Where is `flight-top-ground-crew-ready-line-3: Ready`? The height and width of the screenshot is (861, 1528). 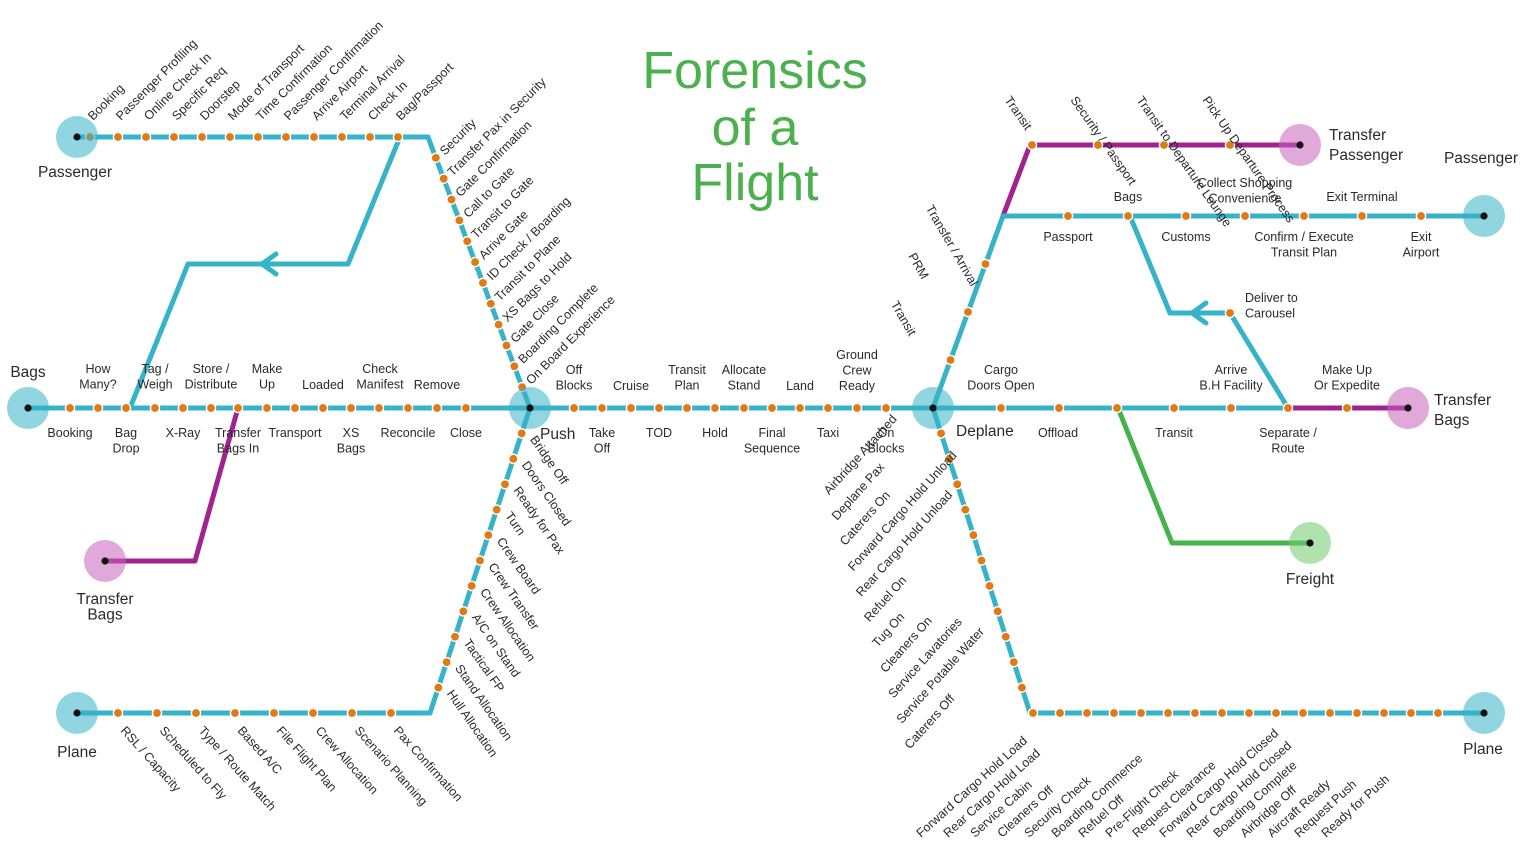
flight-top-ground-crew-ready-line-3: Ready is located at coordinates (857, 386).